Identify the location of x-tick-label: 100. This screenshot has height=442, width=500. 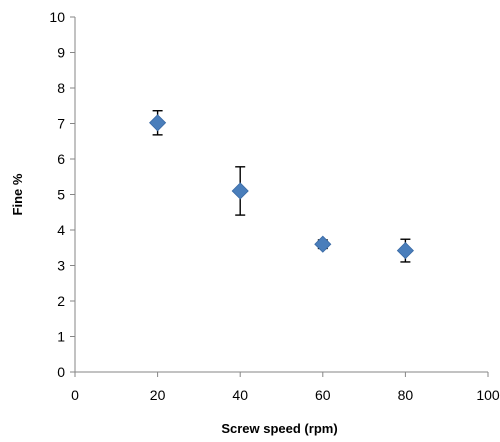
(488, 395).